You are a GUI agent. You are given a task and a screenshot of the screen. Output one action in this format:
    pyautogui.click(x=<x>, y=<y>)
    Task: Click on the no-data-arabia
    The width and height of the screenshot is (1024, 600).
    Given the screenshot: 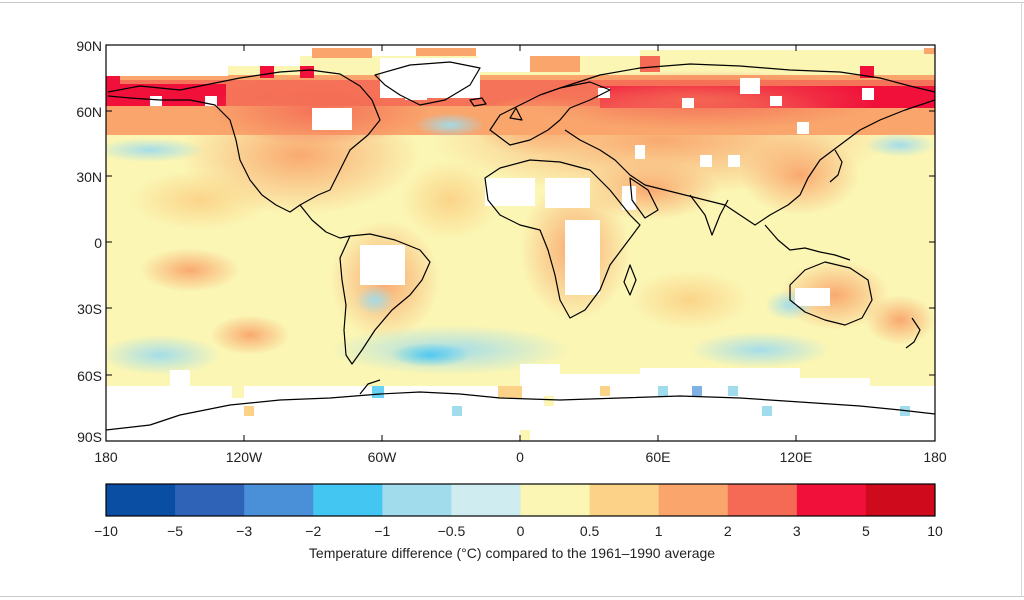 What is the action you would take?
    pyautogui.click(x=629, y=198)
    